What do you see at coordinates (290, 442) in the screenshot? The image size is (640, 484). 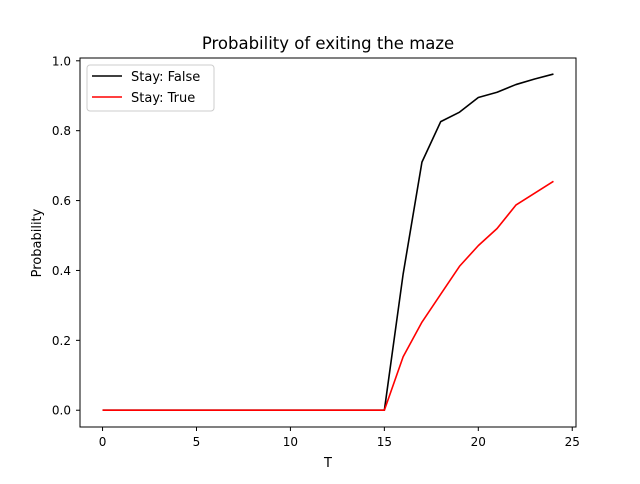 I see `x-tick-label: 10` at bounding box center [290, 442].